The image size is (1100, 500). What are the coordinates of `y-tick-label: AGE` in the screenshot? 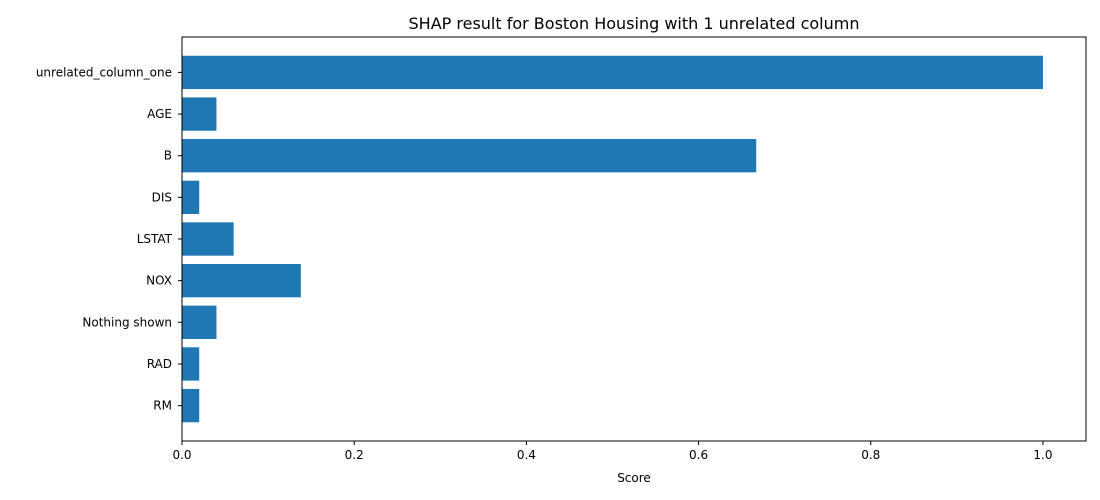 It's located at (159, 114).